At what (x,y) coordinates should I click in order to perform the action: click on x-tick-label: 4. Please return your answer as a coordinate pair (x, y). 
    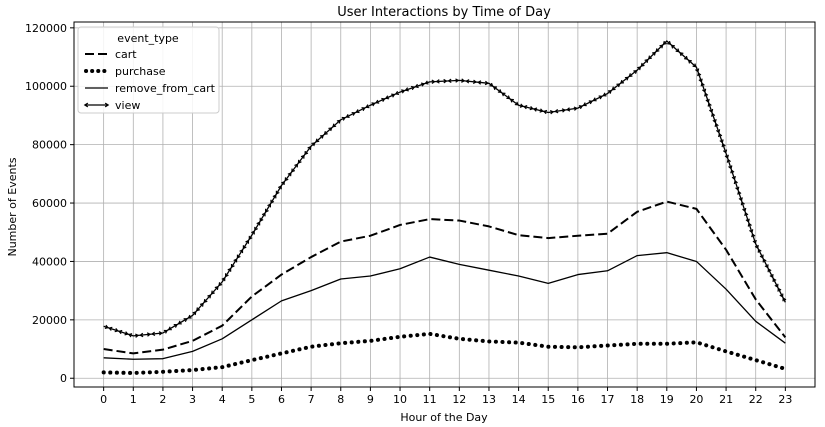
    Looking at the image, I should click on (222, 399).